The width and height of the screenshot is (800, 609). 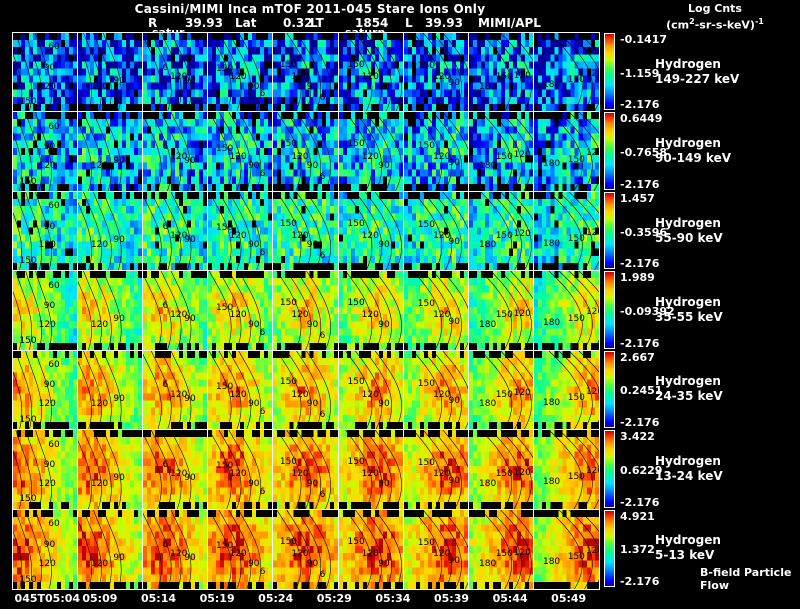 I want to click on x-tick-label: 05:39, so click(x=451, y=598).